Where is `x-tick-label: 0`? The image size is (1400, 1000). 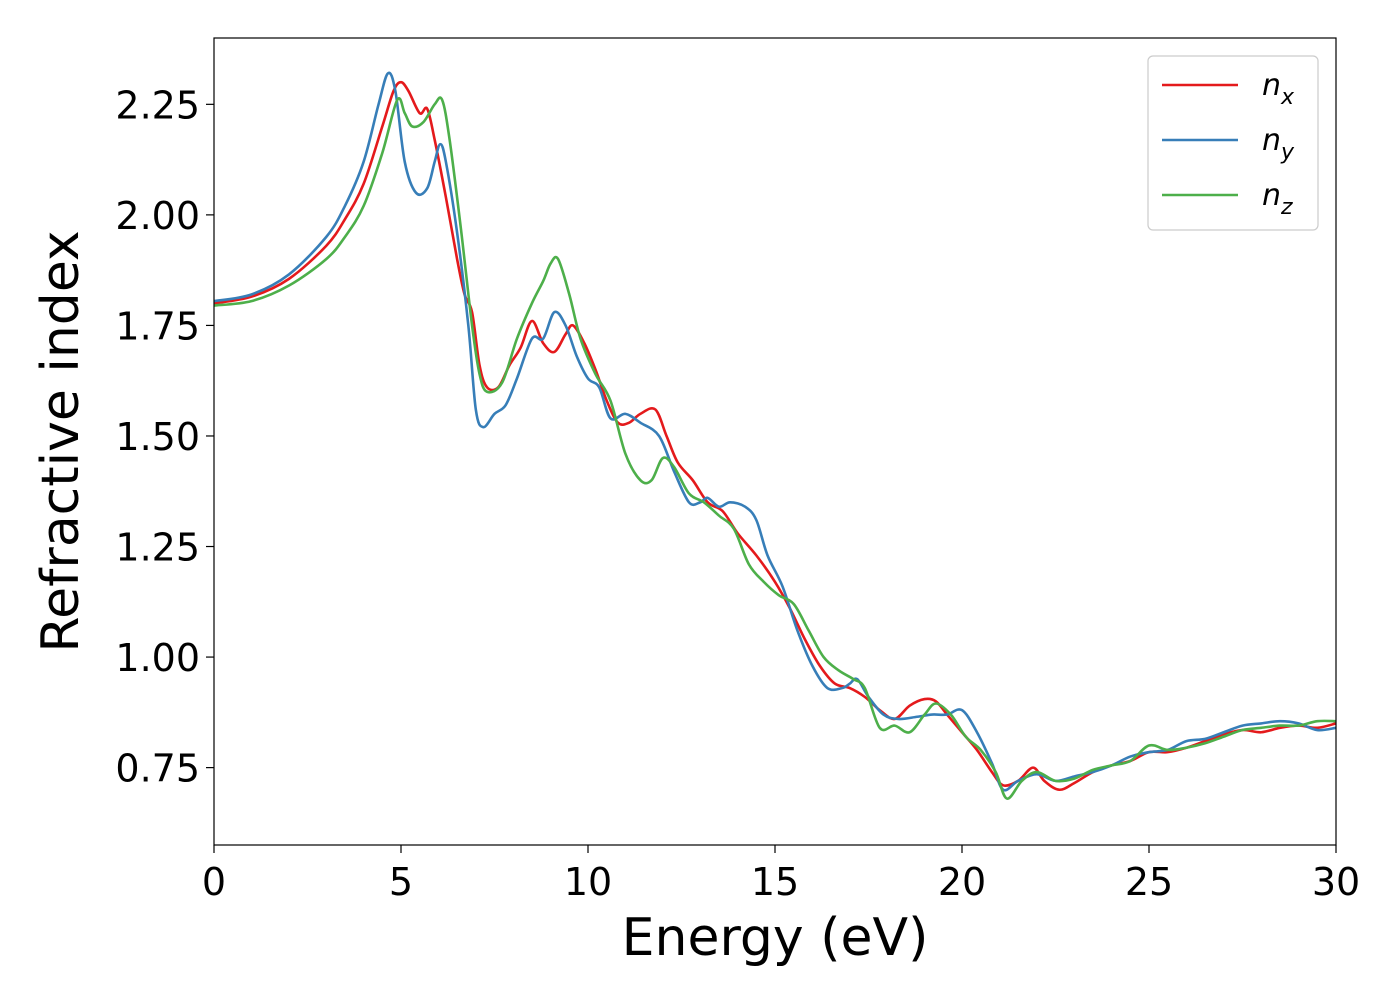 x-tick-label: 0 is located at coordinates (214, 882).